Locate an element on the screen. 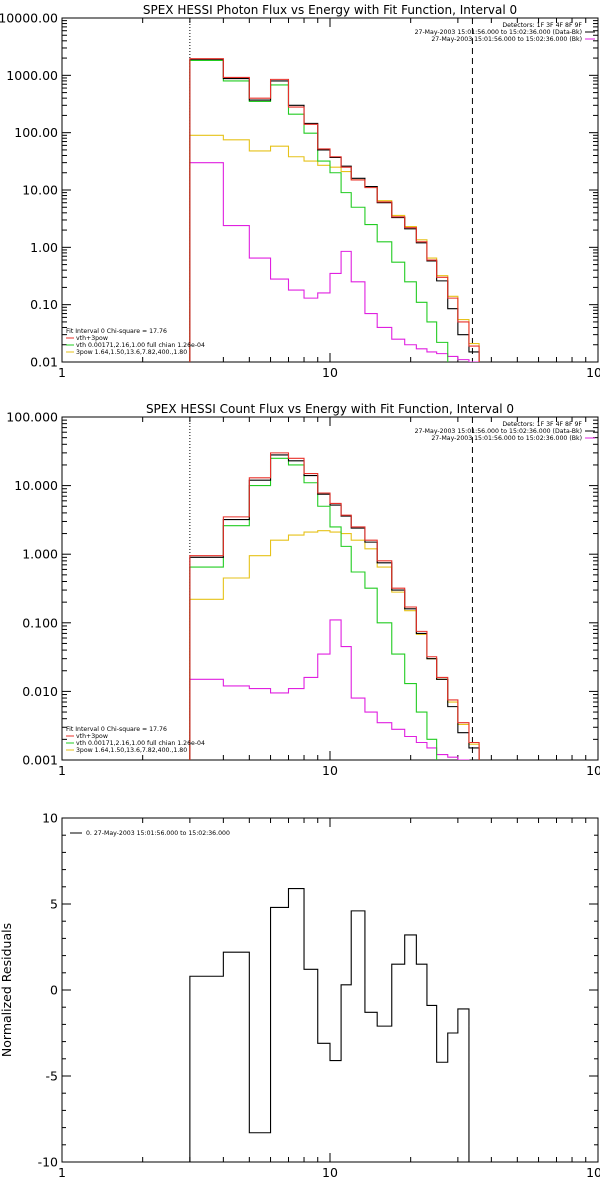 The image size is (600, 1200). y-tick-label: 0 is located at coordinates (54, 990).